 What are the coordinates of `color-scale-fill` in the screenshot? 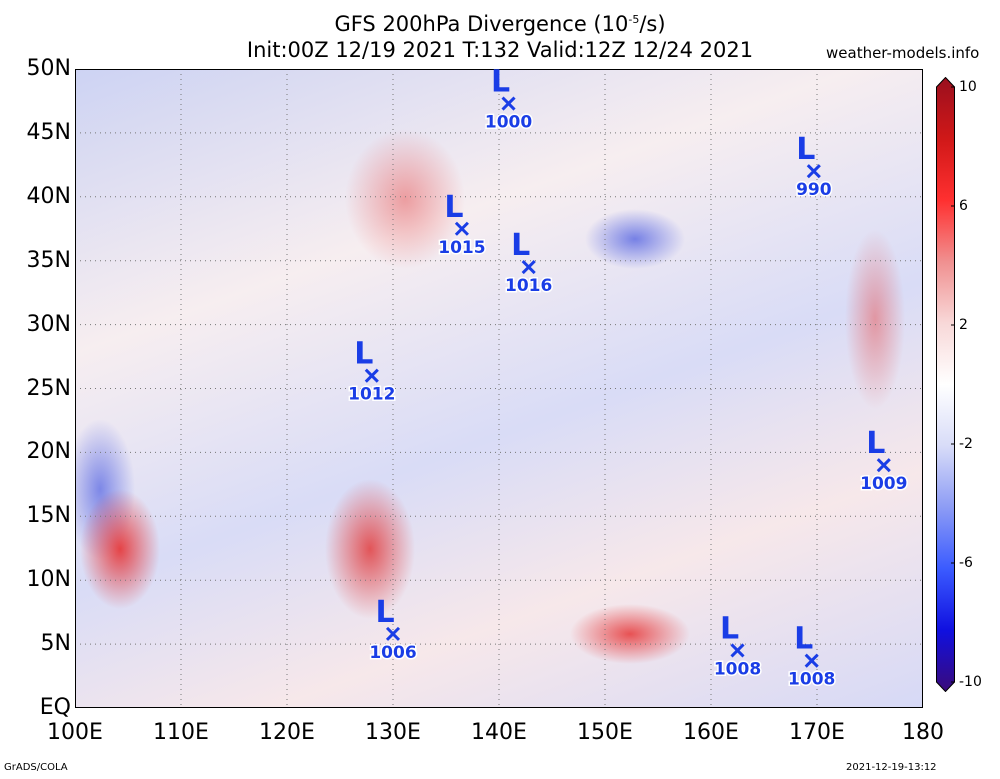 It's located at (945, 384).